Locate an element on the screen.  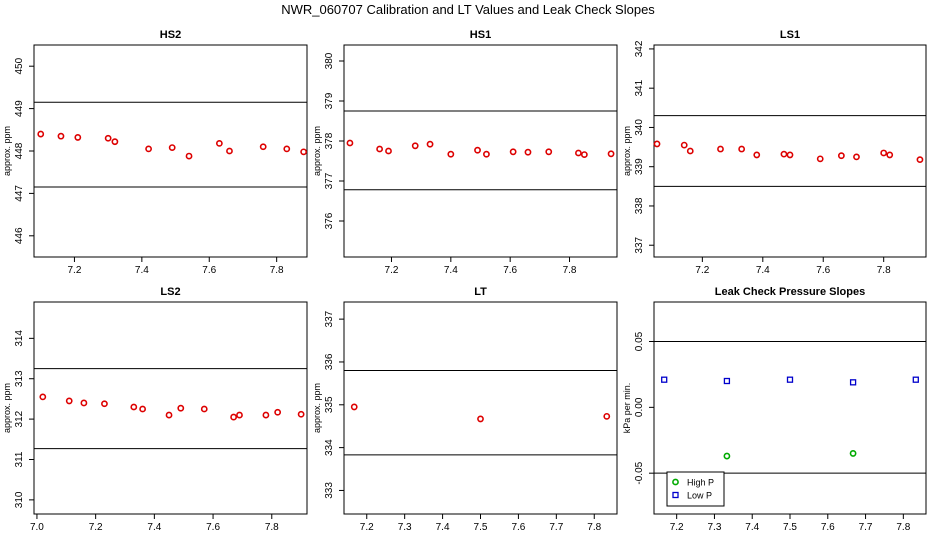
y-tick-label: 448 is located at coordinates (19, 150).